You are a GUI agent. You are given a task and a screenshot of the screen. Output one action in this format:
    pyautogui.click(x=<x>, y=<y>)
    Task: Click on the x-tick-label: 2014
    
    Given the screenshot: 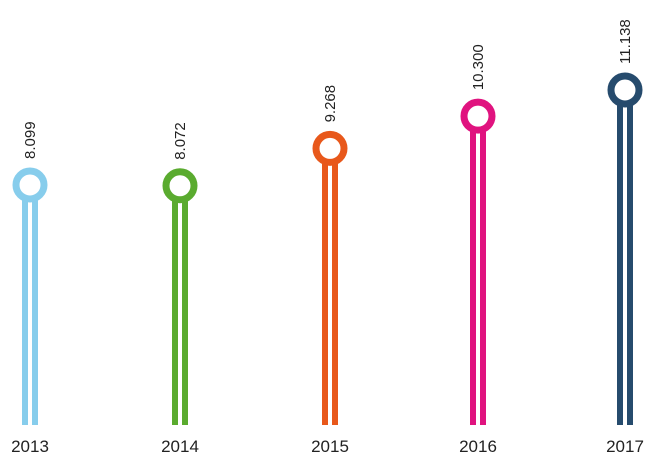 What is the action you would take?
    pyautogui.click(x=180, y=446)
    